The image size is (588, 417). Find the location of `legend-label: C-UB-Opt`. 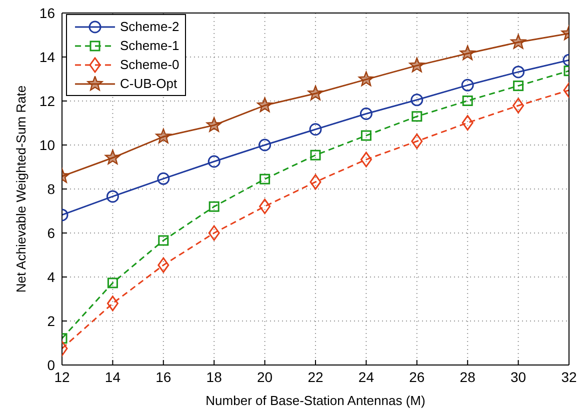

legend-label: C-UB-Opt is located at coordinates (149, 83).